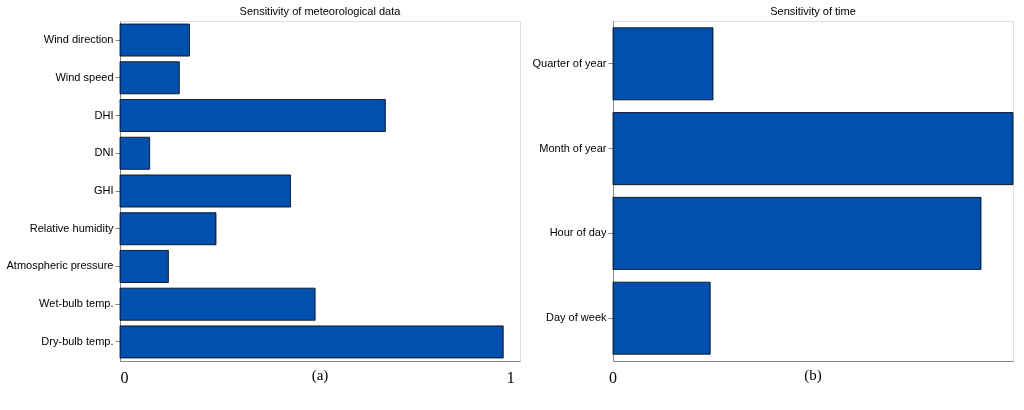 The height and width of the screenshot is (410, 1024). What do you see at coordinates (578, 232) in the screenshot?
I see `y-tick-label: Hour of day` at bounding box center [578, 232].